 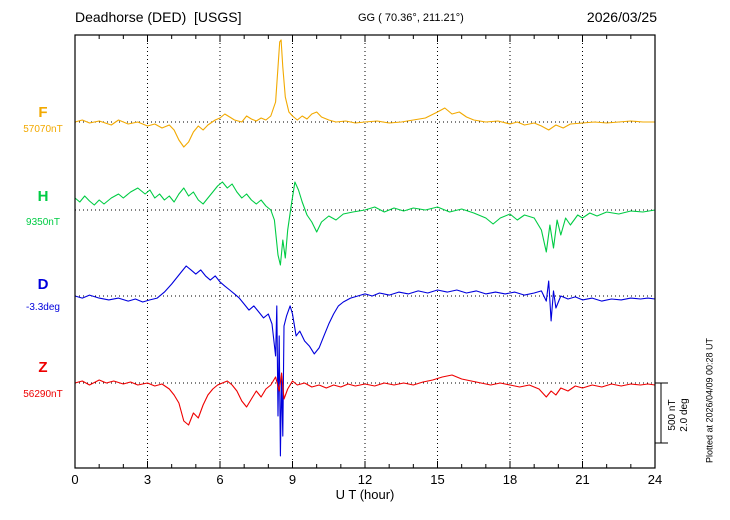 What do you see at coordinates (43, 222) in the screenshot?
I see `trace-value-h: 9350nT` at bounding box center [43, 222].